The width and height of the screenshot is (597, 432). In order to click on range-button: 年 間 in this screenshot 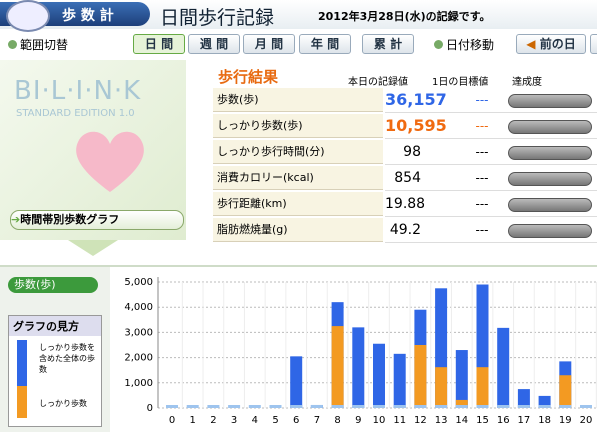, I will do `click(325, 44)`.